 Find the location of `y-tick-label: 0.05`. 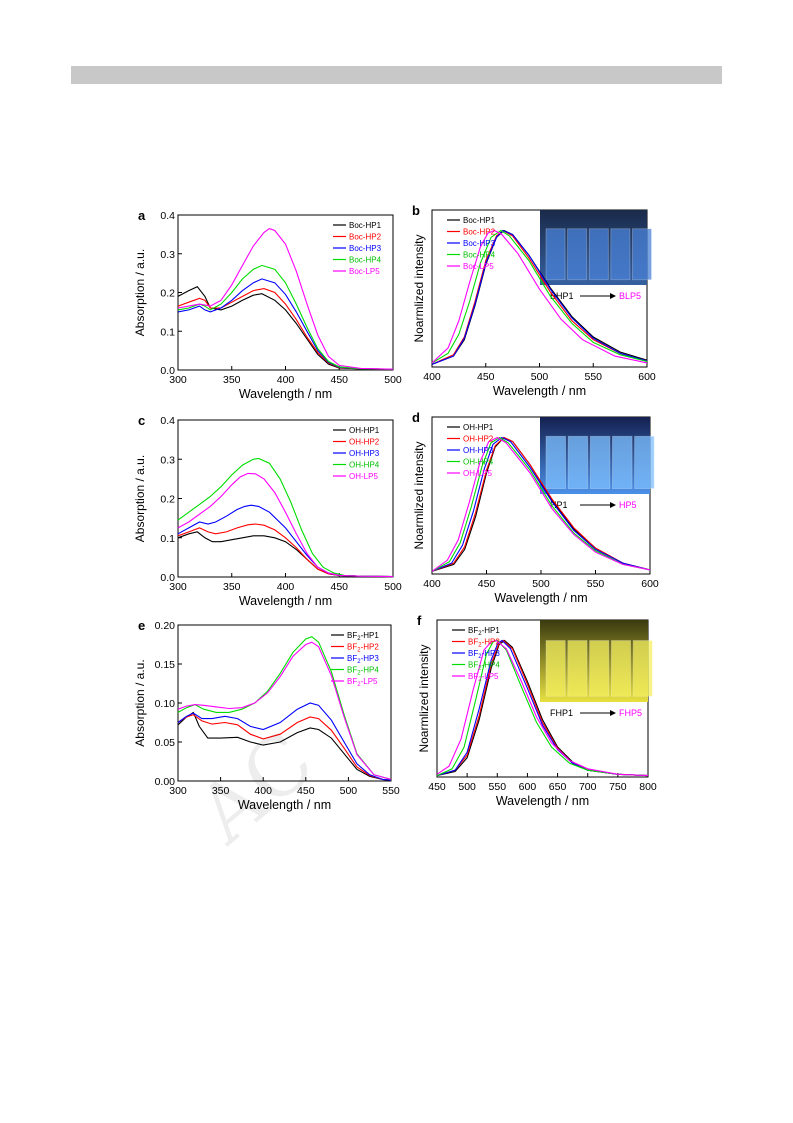

y-tick-label: 0.05 is located at coordinates (165, 743).